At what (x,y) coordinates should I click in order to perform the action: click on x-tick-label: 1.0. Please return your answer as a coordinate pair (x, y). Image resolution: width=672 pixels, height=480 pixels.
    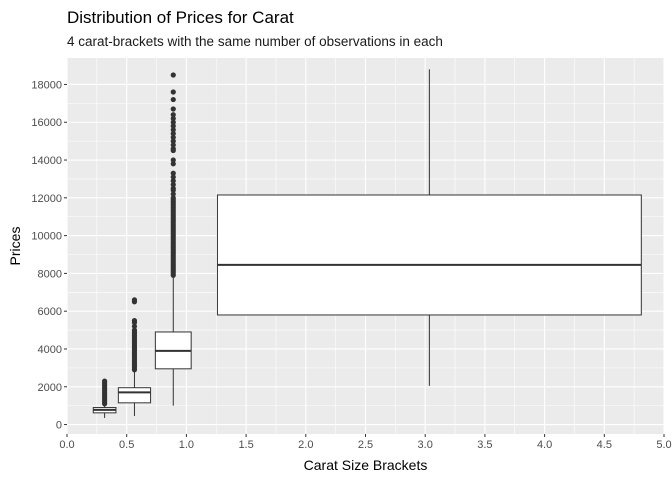
    Looking at the image, I should click on (186, 445).